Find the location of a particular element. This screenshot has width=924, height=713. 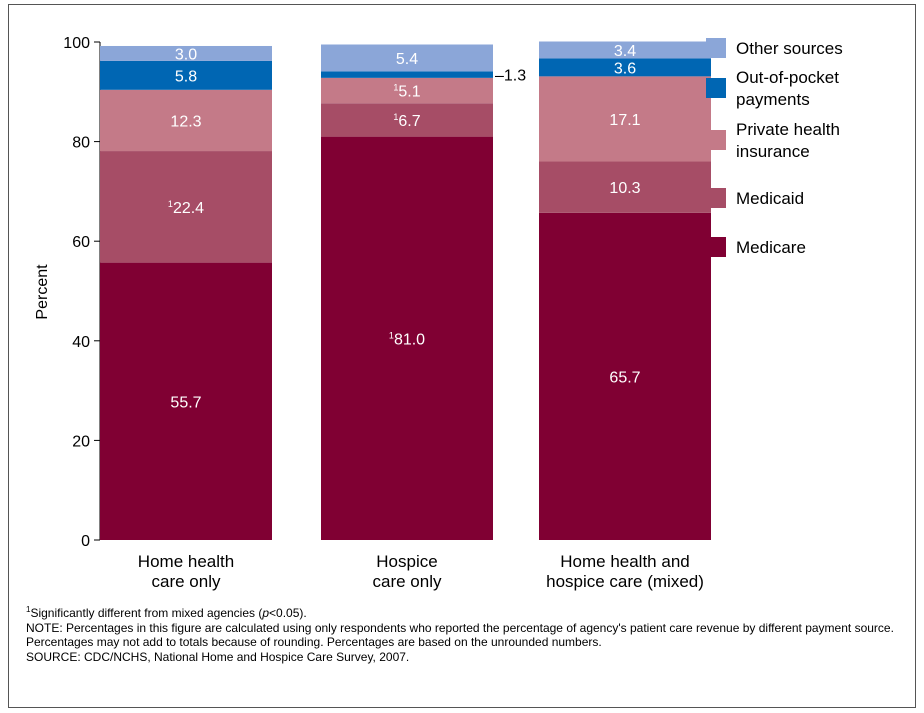

y-tick-label: 40 is located at coordinates (81, 342).